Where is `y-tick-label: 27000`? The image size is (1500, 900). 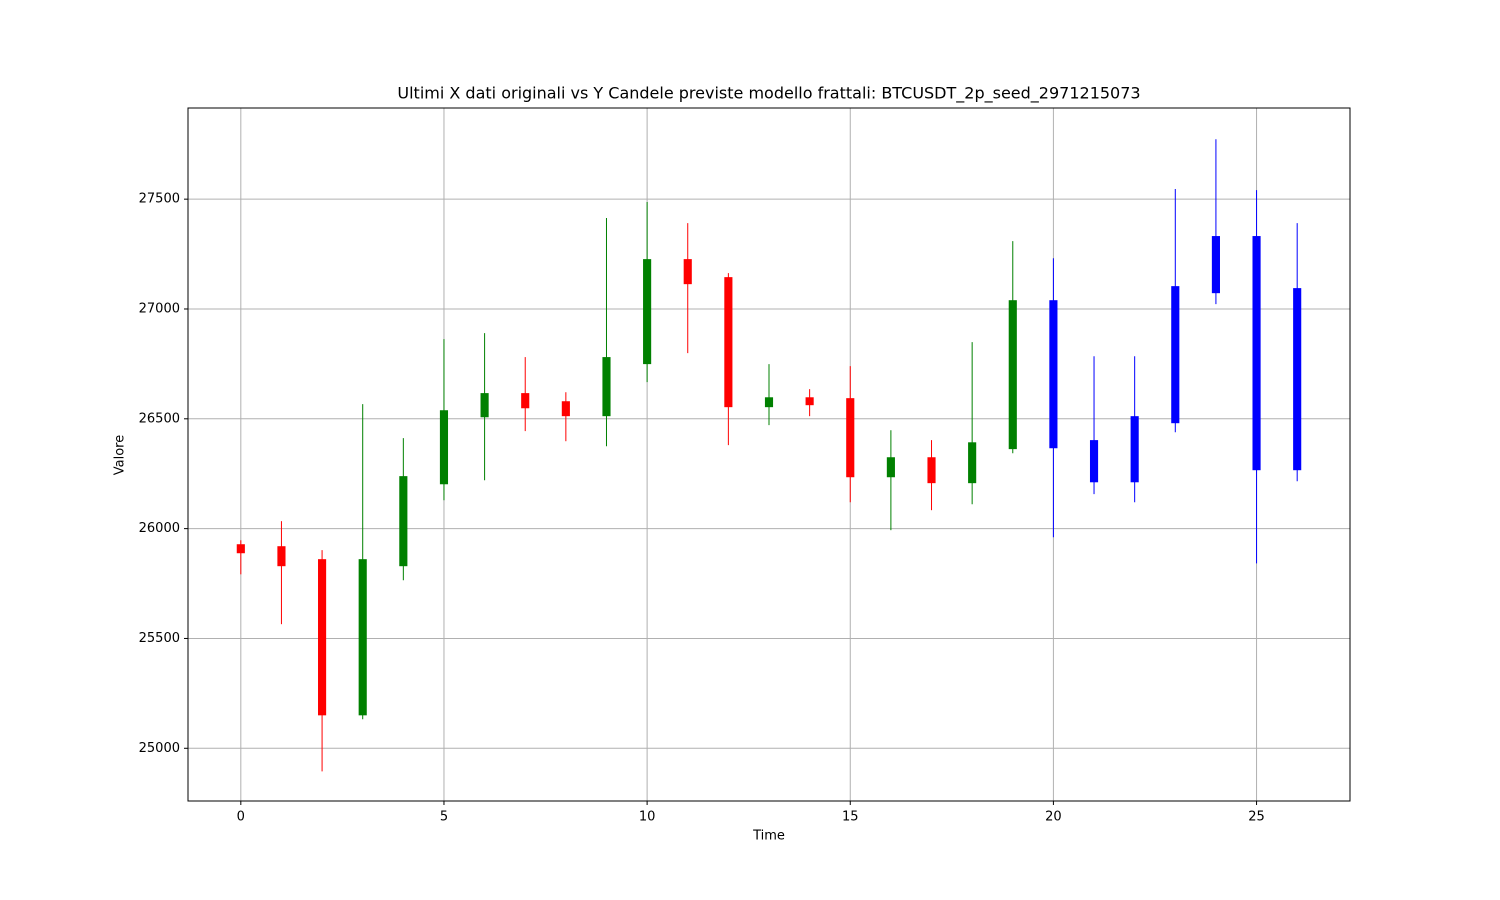 y-tick-label: 27000 is located at coordinates (159, 308).